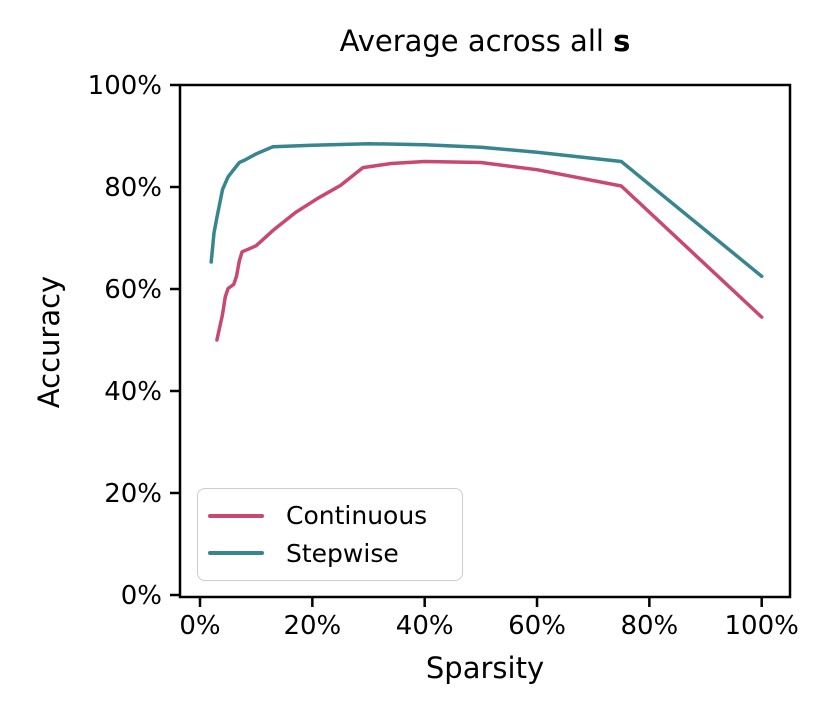 This screenshot has height=727, width=830. I want to click on y-tick-label: 20%, so click(133, 494).